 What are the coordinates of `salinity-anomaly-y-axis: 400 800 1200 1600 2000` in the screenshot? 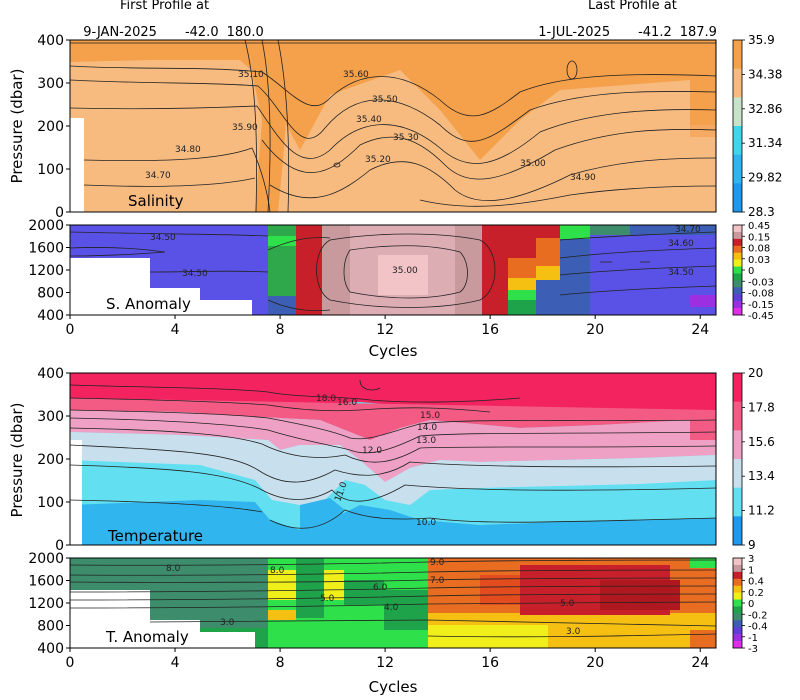 It's located at (49, 271).